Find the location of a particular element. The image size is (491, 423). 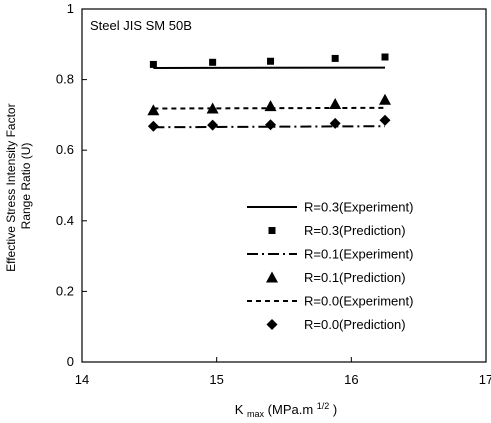

legend-label: R=0.0(Prediction) is located at coordinates (355, 324).